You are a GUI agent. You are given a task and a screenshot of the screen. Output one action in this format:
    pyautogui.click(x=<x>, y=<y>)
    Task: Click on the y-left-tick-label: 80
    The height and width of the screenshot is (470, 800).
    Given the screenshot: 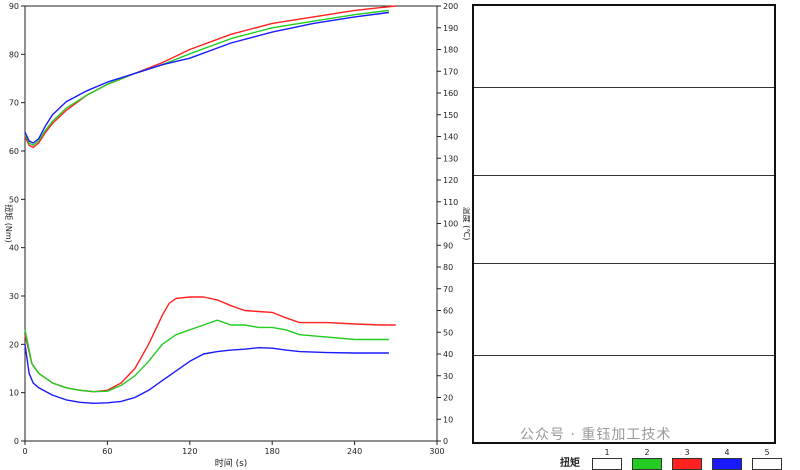 What is the action you would take?
    pyautogui.click(x=14, y=54)
    